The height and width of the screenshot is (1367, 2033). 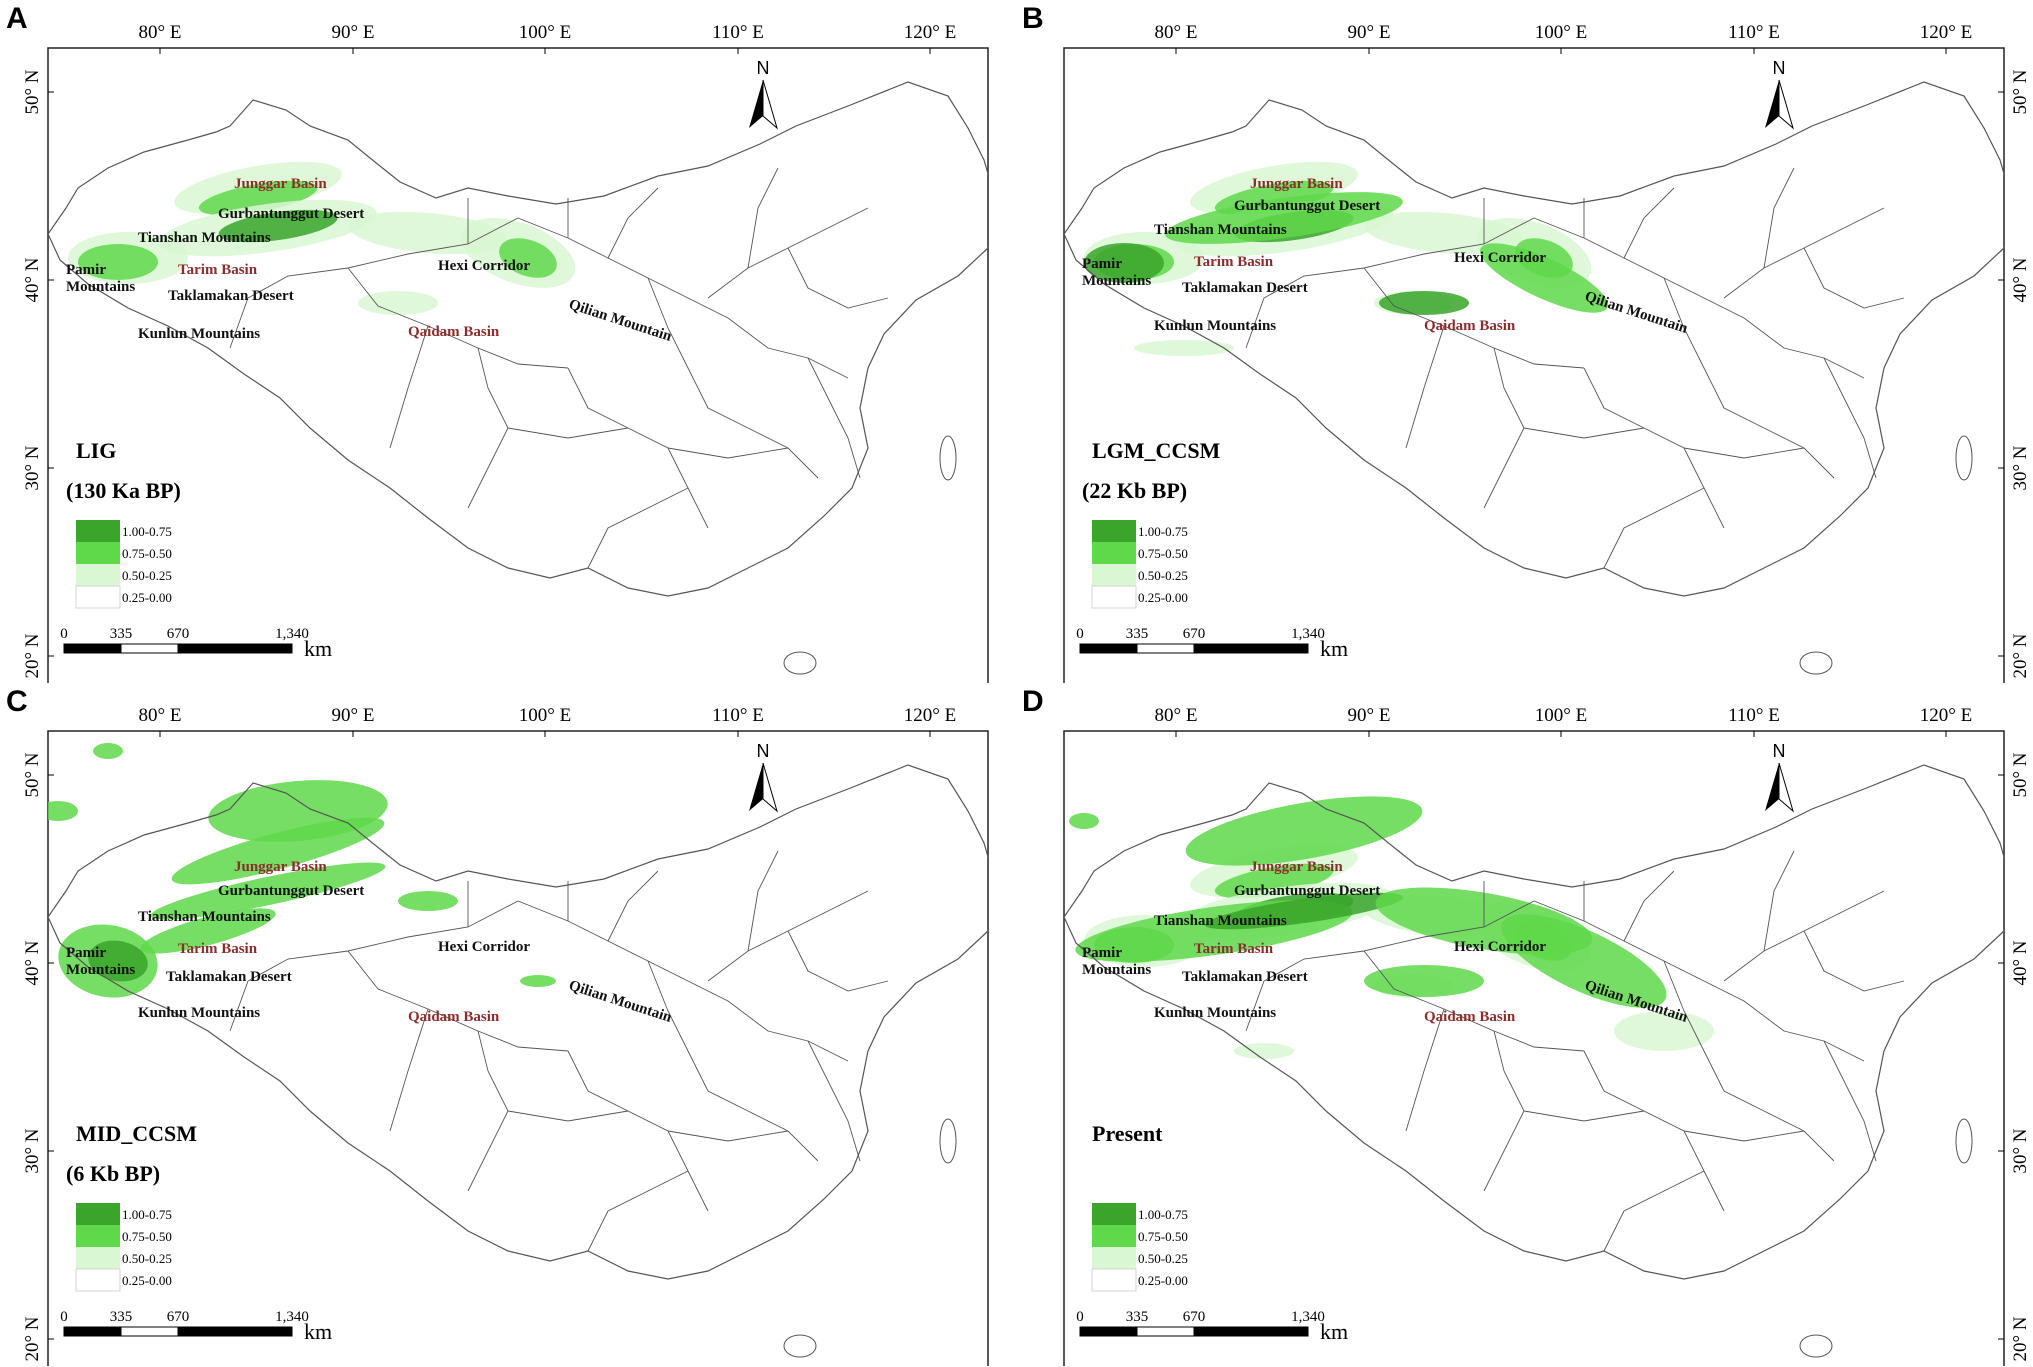 What do you see at coordinates (545, 715) in the screenshot?
I see `lon-label: 100° E` at bounding box center [545, 715].